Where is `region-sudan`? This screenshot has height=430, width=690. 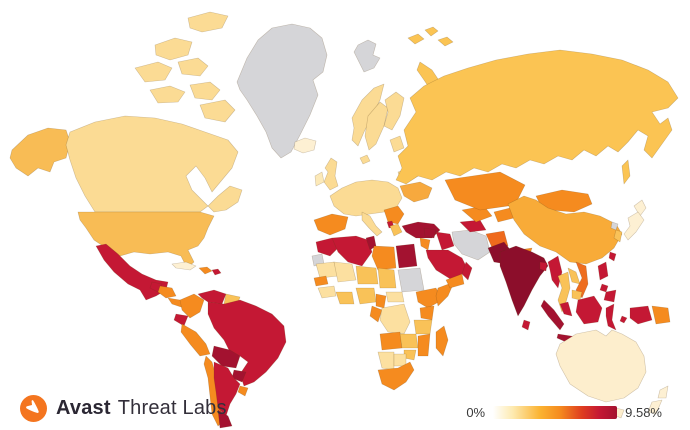
region-sudan is located at coordinates (411, 280).